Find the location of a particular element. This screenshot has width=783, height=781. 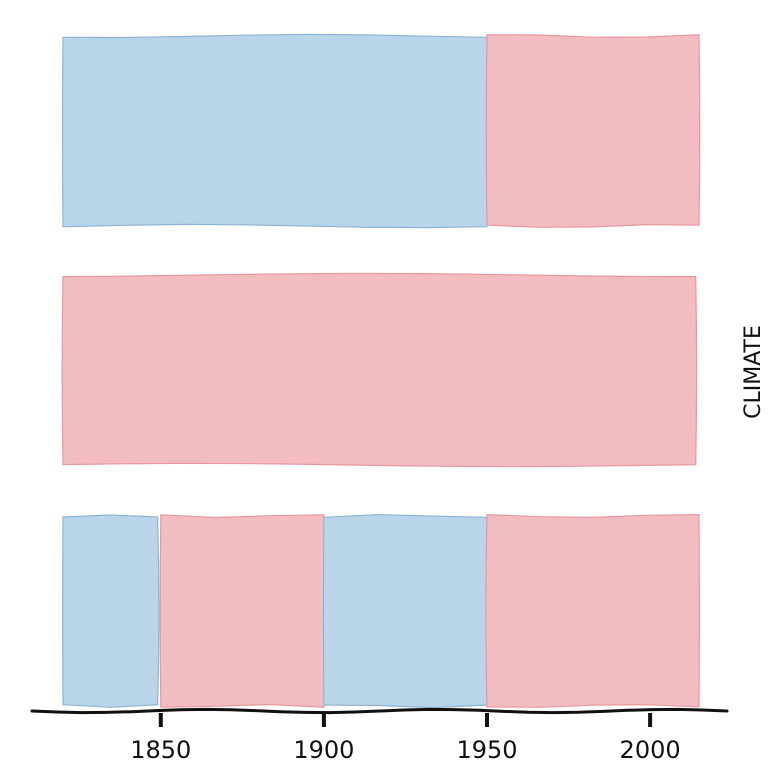

x-tick-label-1950: 1950 is located at coordinates (486, 750).